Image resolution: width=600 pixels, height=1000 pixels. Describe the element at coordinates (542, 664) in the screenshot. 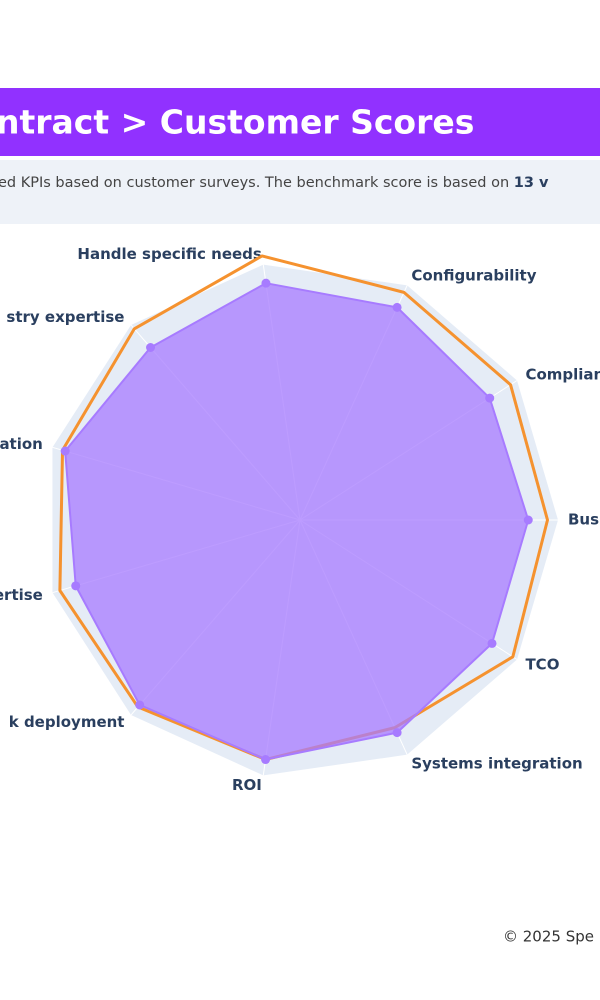

I see `axis-label: TCO` at that location.